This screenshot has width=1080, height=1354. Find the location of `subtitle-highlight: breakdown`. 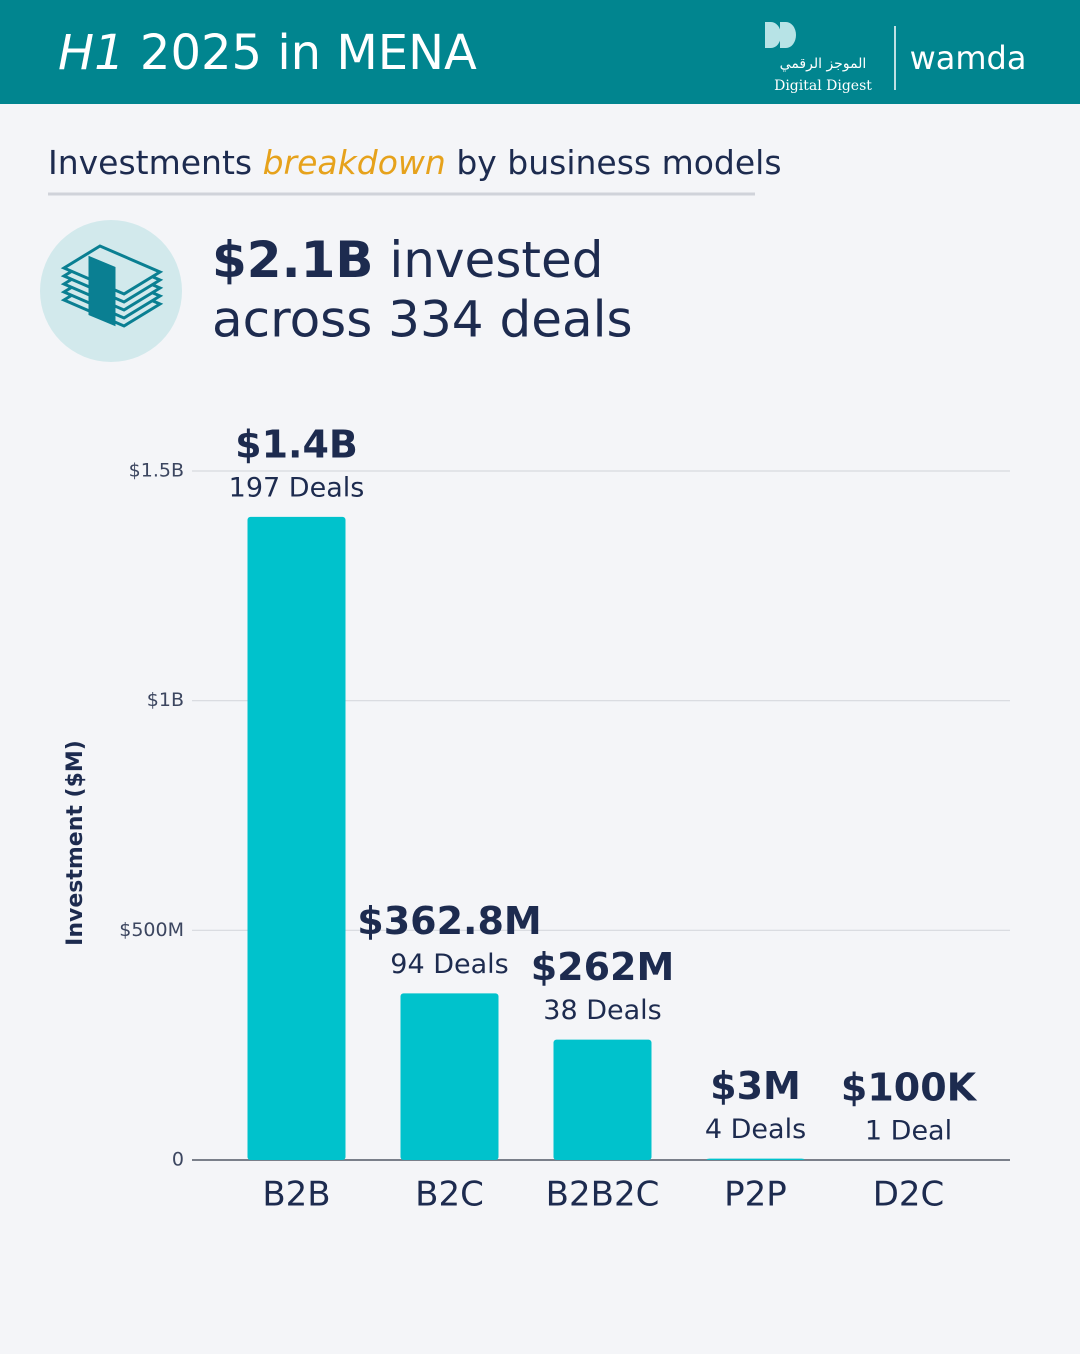

subtitle-highlight: breakdown is located at coordinates (354, 162).